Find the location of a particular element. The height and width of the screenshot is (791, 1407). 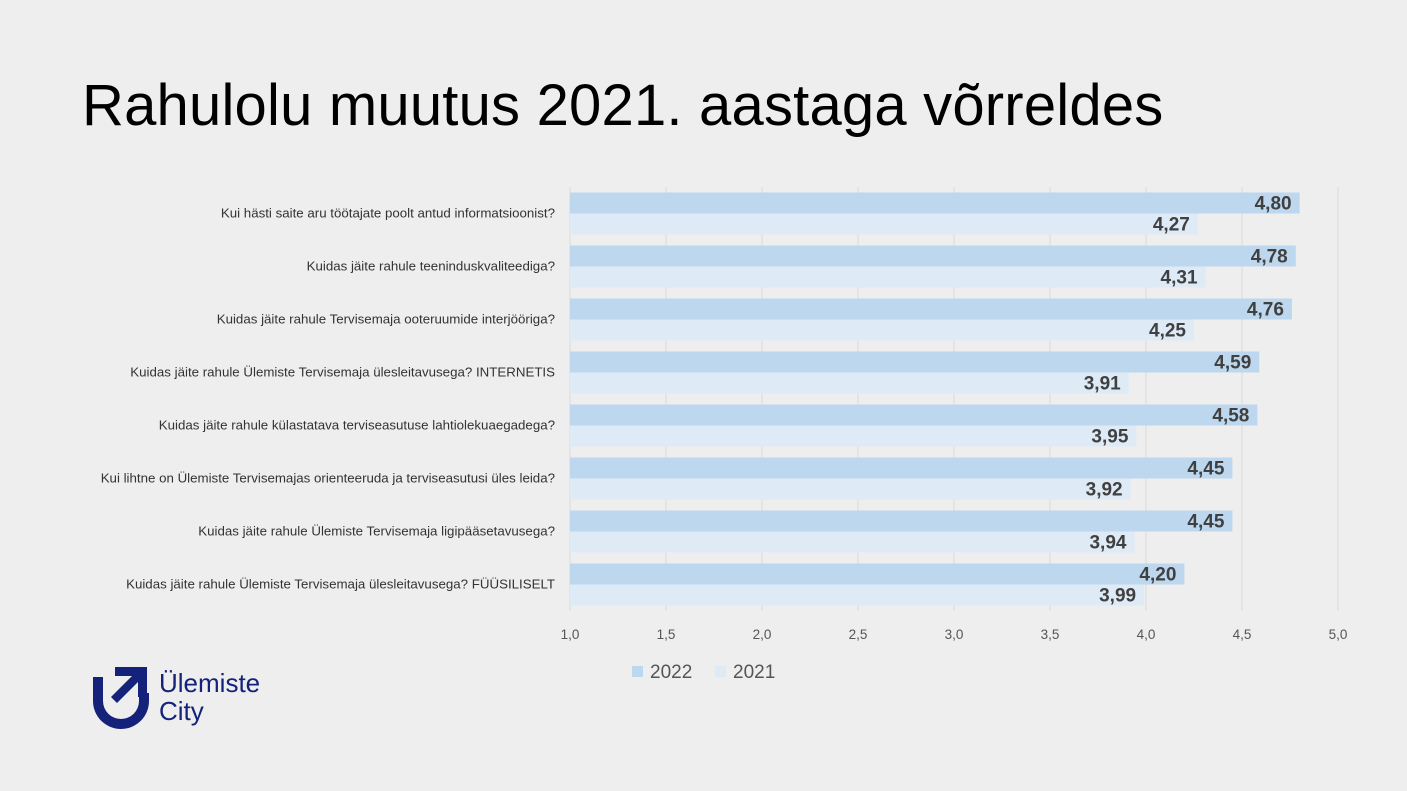

logo-text-line2: City is located at coordinates (181, 711).